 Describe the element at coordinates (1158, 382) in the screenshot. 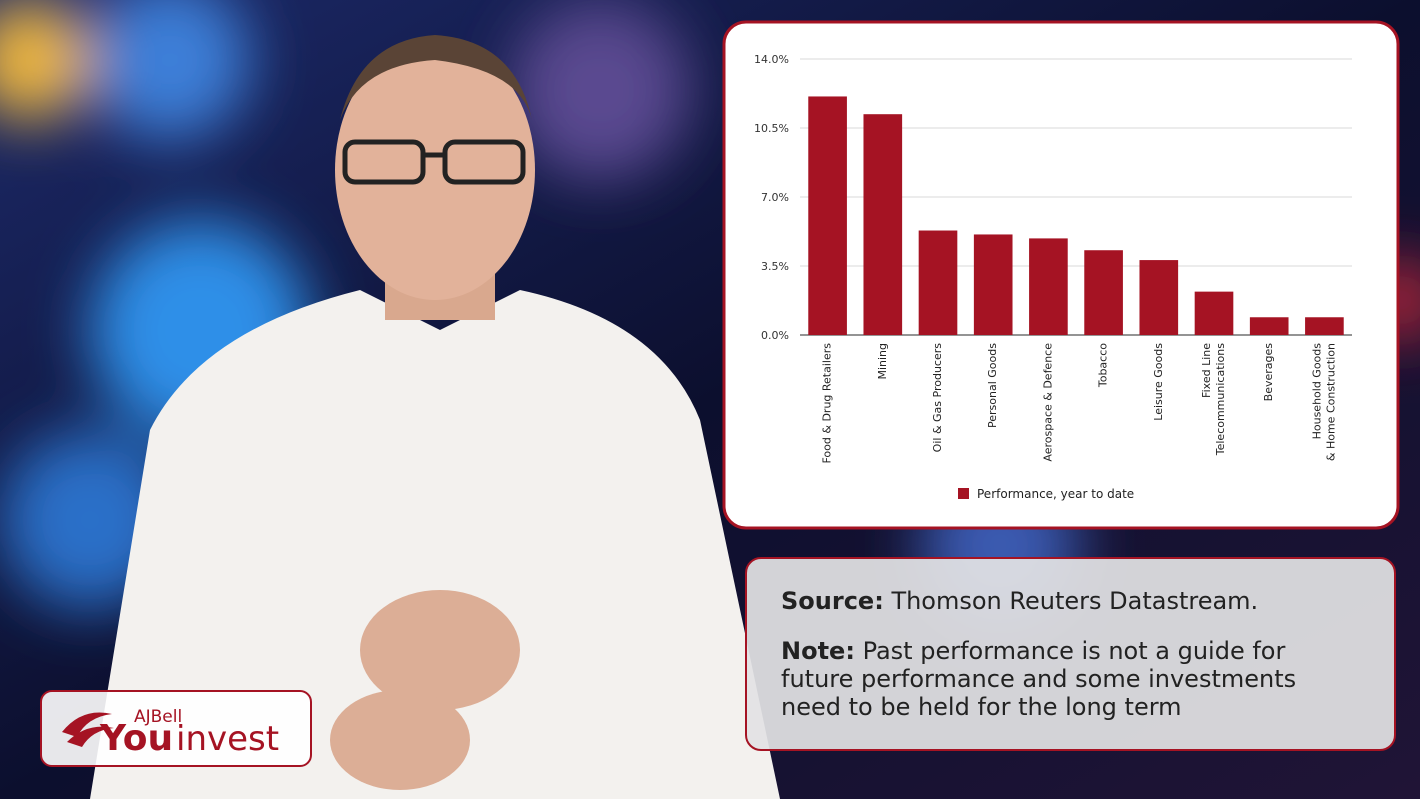

I see `x-tick-label: Leisure Goods` at that location.